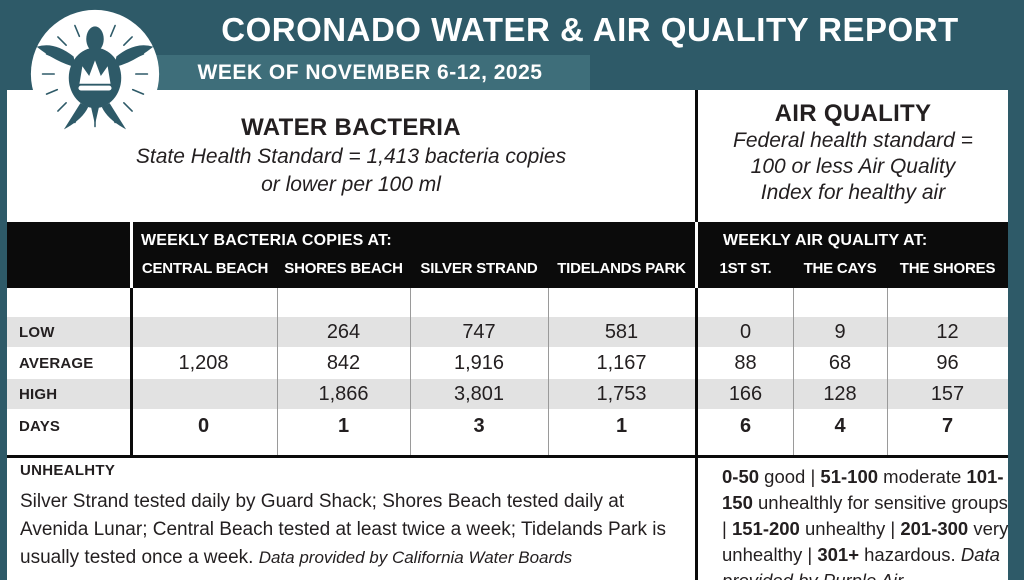  What do you see at coordinates (745, 426) in the screenshot?
I see `value-days-1st-st: 6` at bounding box center [745, 426].